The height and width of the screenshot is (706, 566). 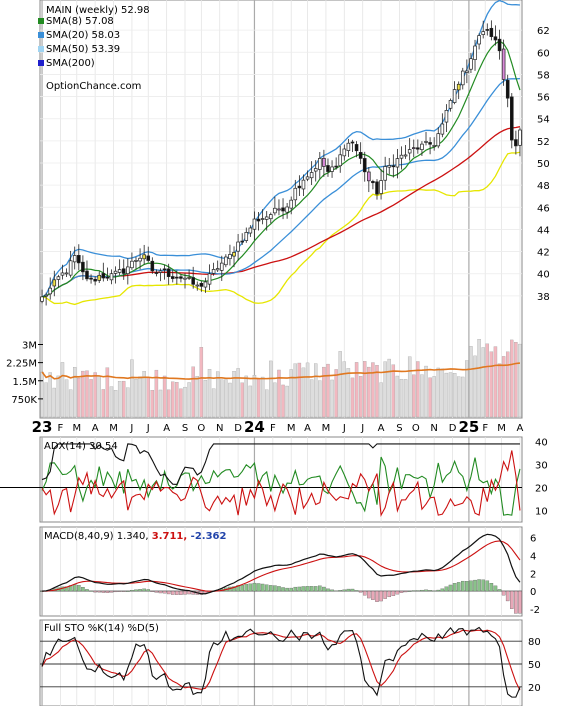 I want to click on price-tick-label: 52, so click(x=543, y=142).